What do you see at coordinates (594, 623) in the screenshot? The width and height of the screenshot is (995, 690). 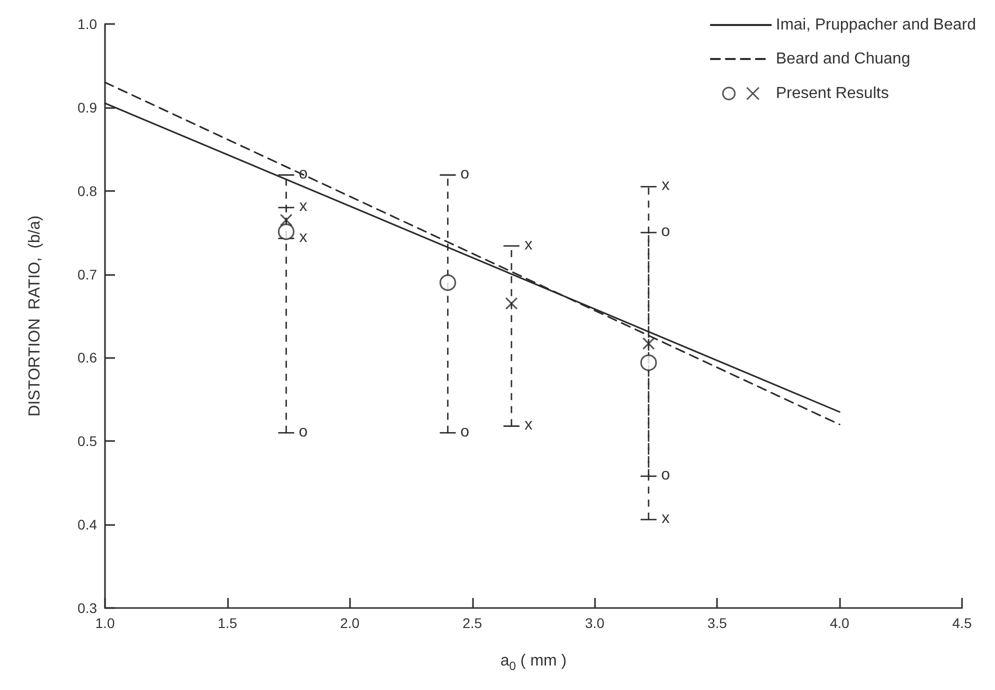 I see `x-tick-label: 3.0` at bounding box center [594, 623].